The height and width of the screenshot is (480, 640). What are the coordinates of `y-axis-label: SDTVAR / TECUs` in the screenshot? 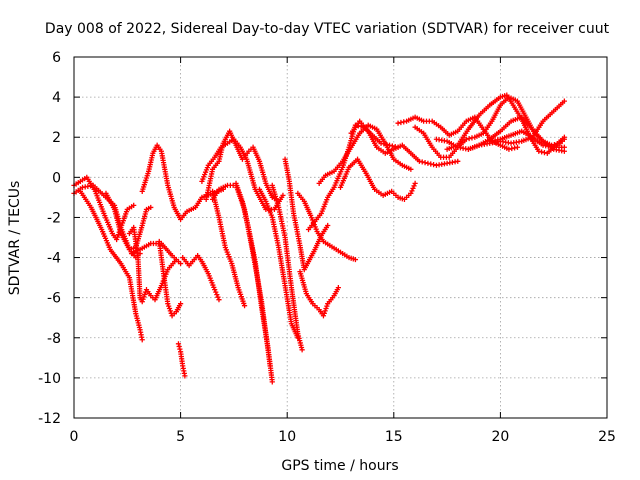 It's located at (15, 238).